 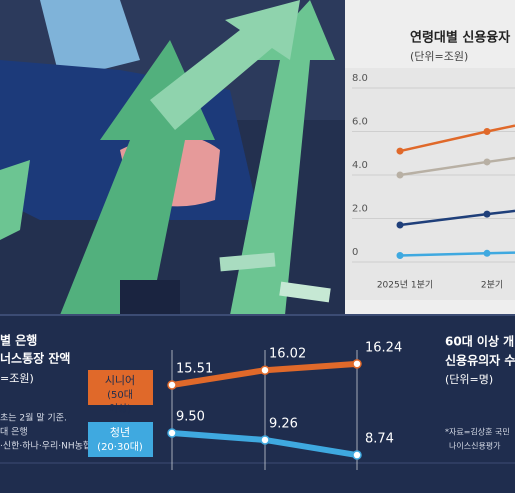 What do you see at coordinates (479, 341) in the screenshot?
I see `side-title: 60대 이상 개` at bounding box center [479, 341].